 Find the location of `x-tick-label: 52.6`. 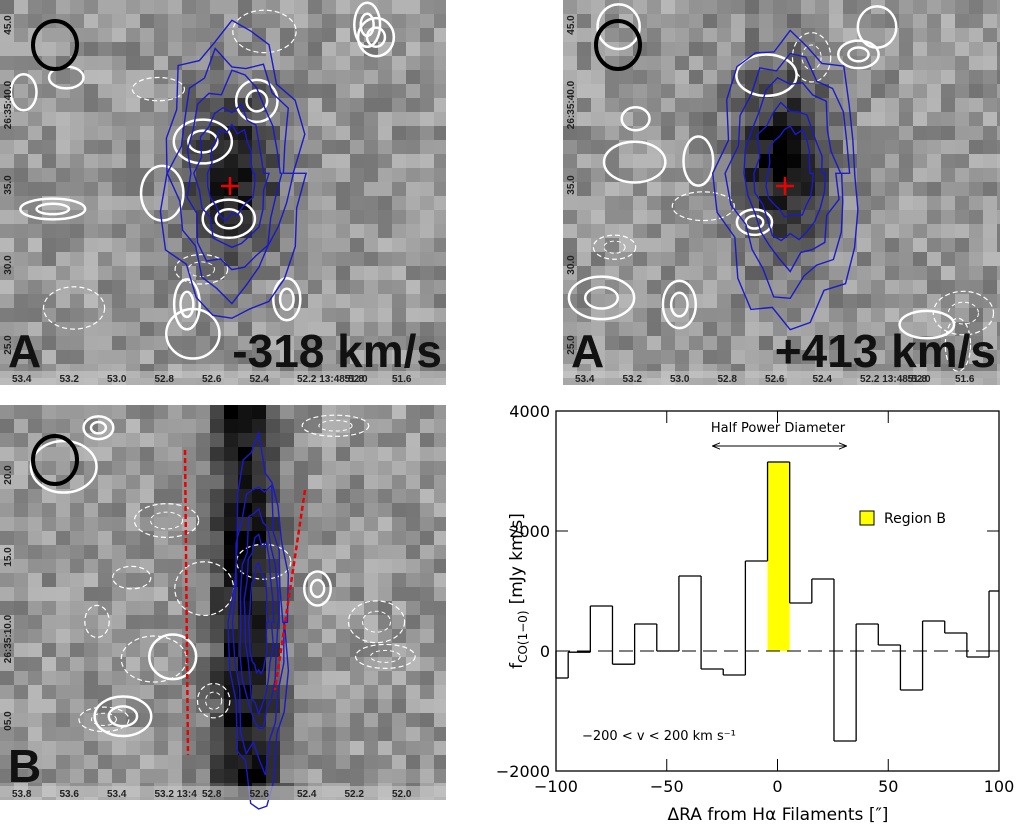

x-tick-label: 52.6 is located at coordinates (212, 379).